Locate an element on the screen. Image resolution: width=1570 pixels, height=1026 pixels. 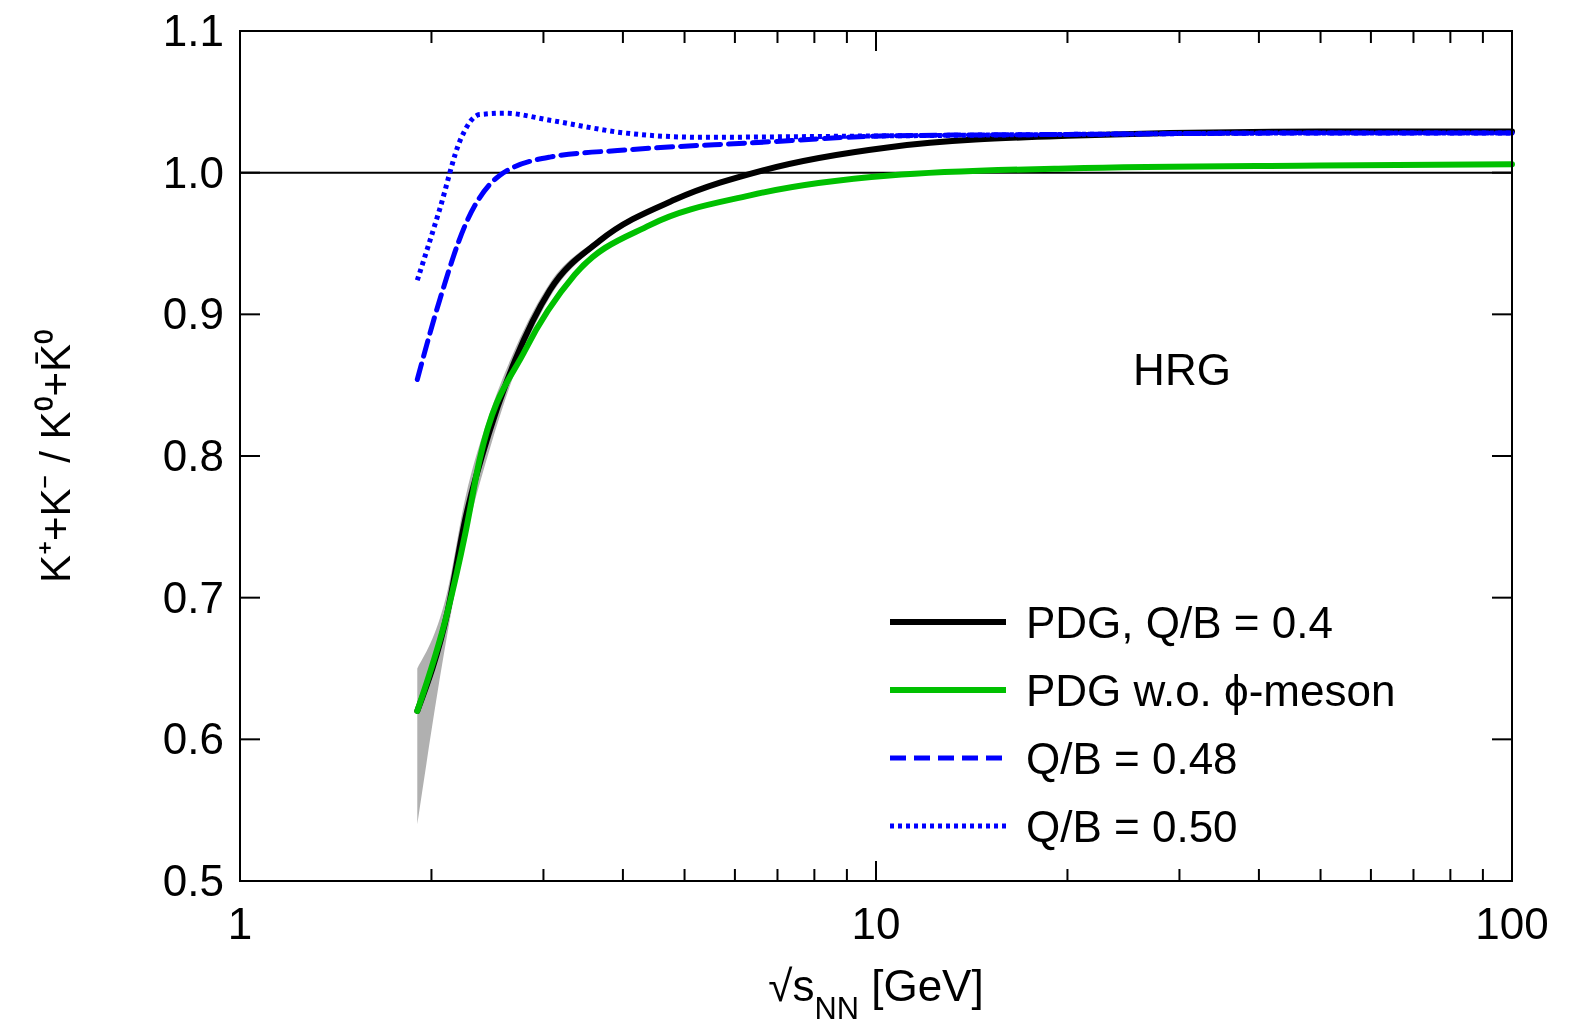
x-tick-label: 1 is located at coordinates (240, 923).